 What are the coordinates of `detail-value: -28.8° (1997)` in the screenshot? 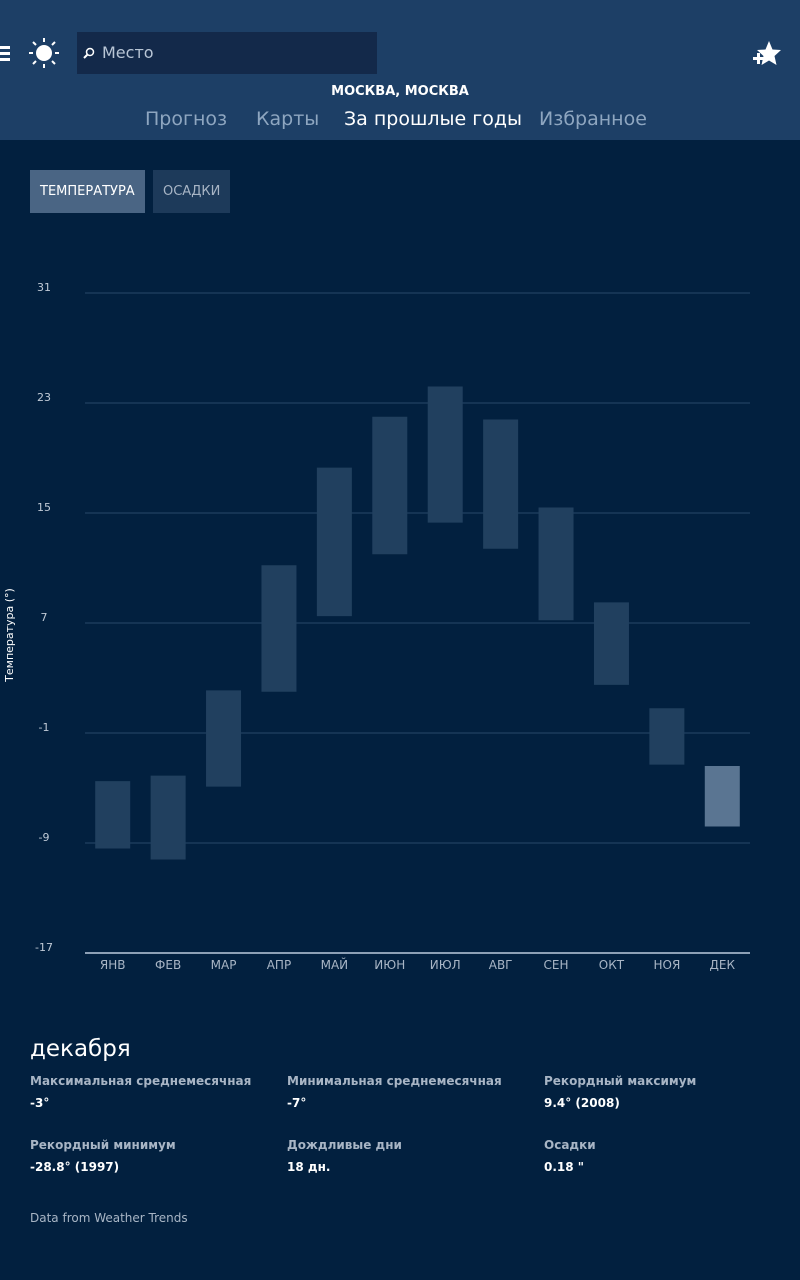 It's located at (75, 1167).